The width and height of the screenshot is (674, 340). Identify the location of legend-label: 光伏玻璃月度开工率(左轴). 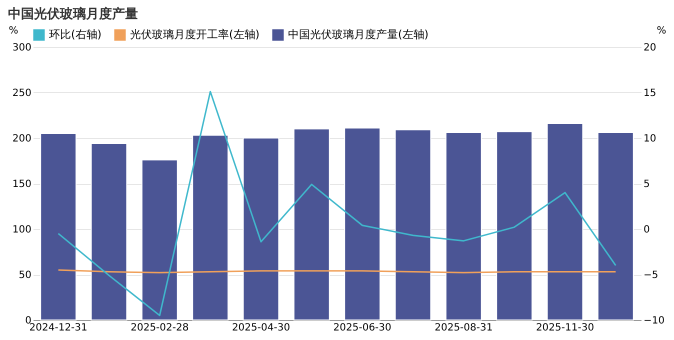
(195, 34).